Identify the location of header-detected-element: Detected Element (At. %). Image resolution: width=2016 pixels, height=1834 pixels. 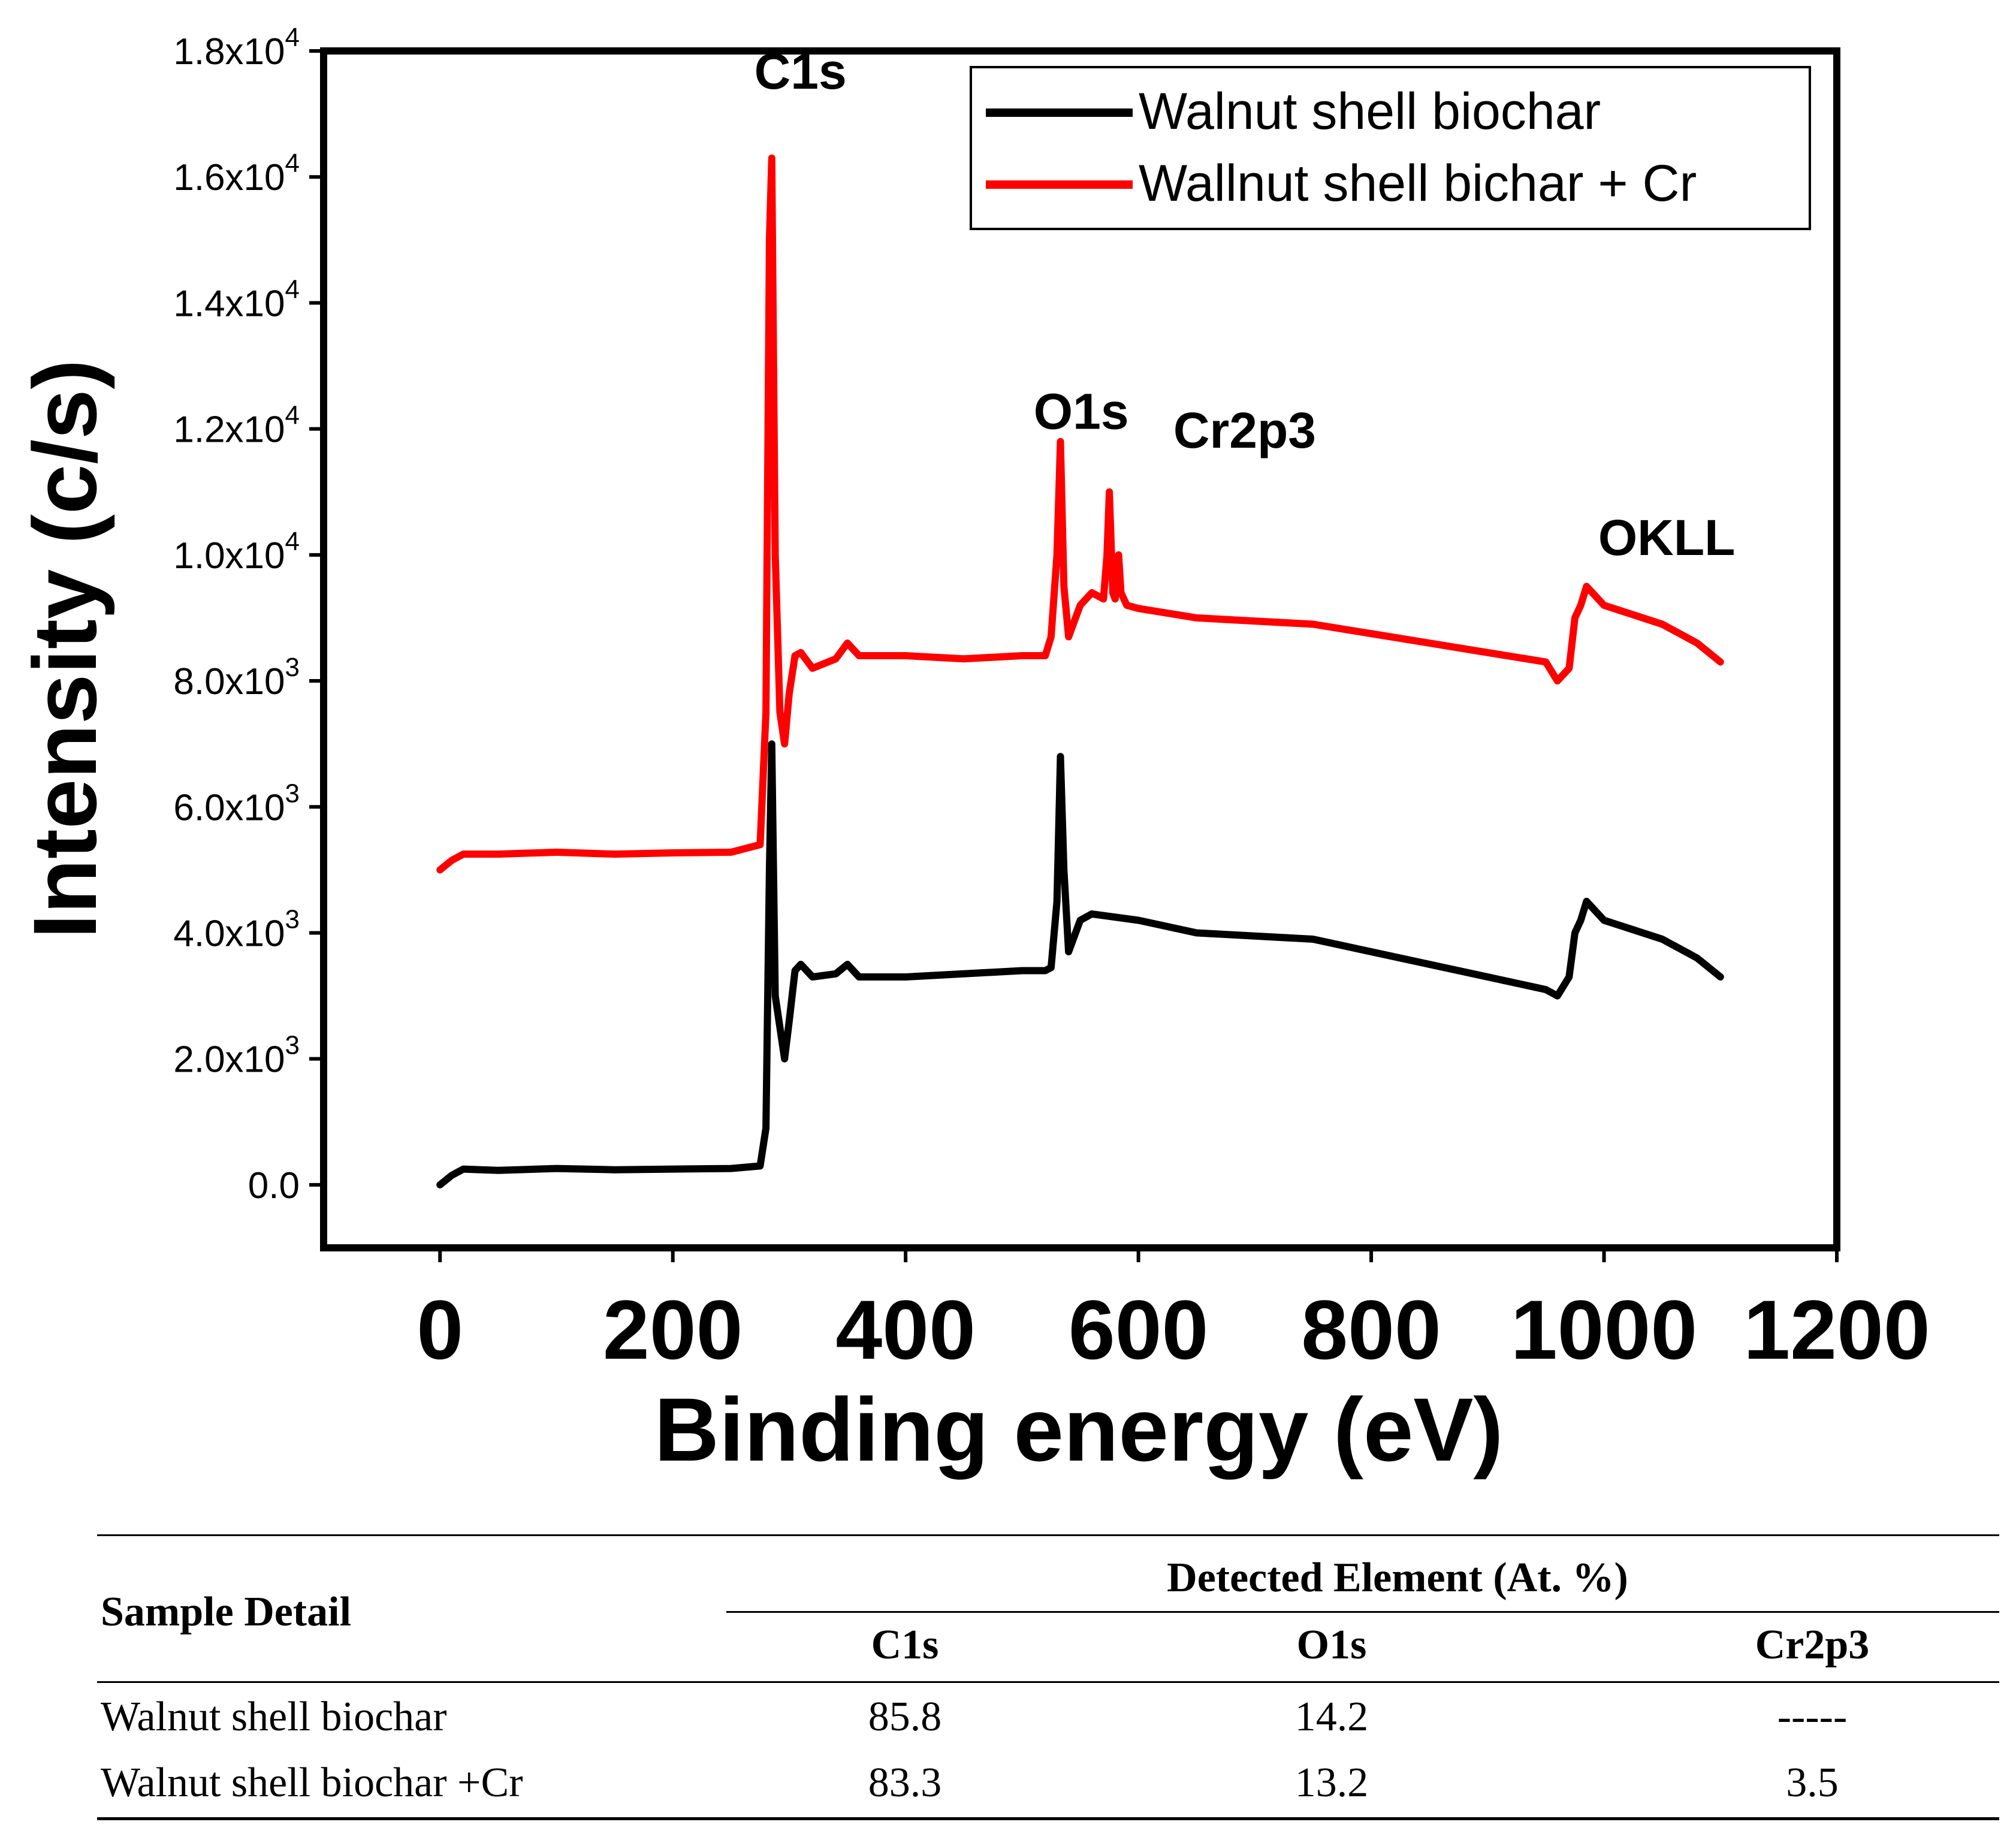
(1397, 1578).